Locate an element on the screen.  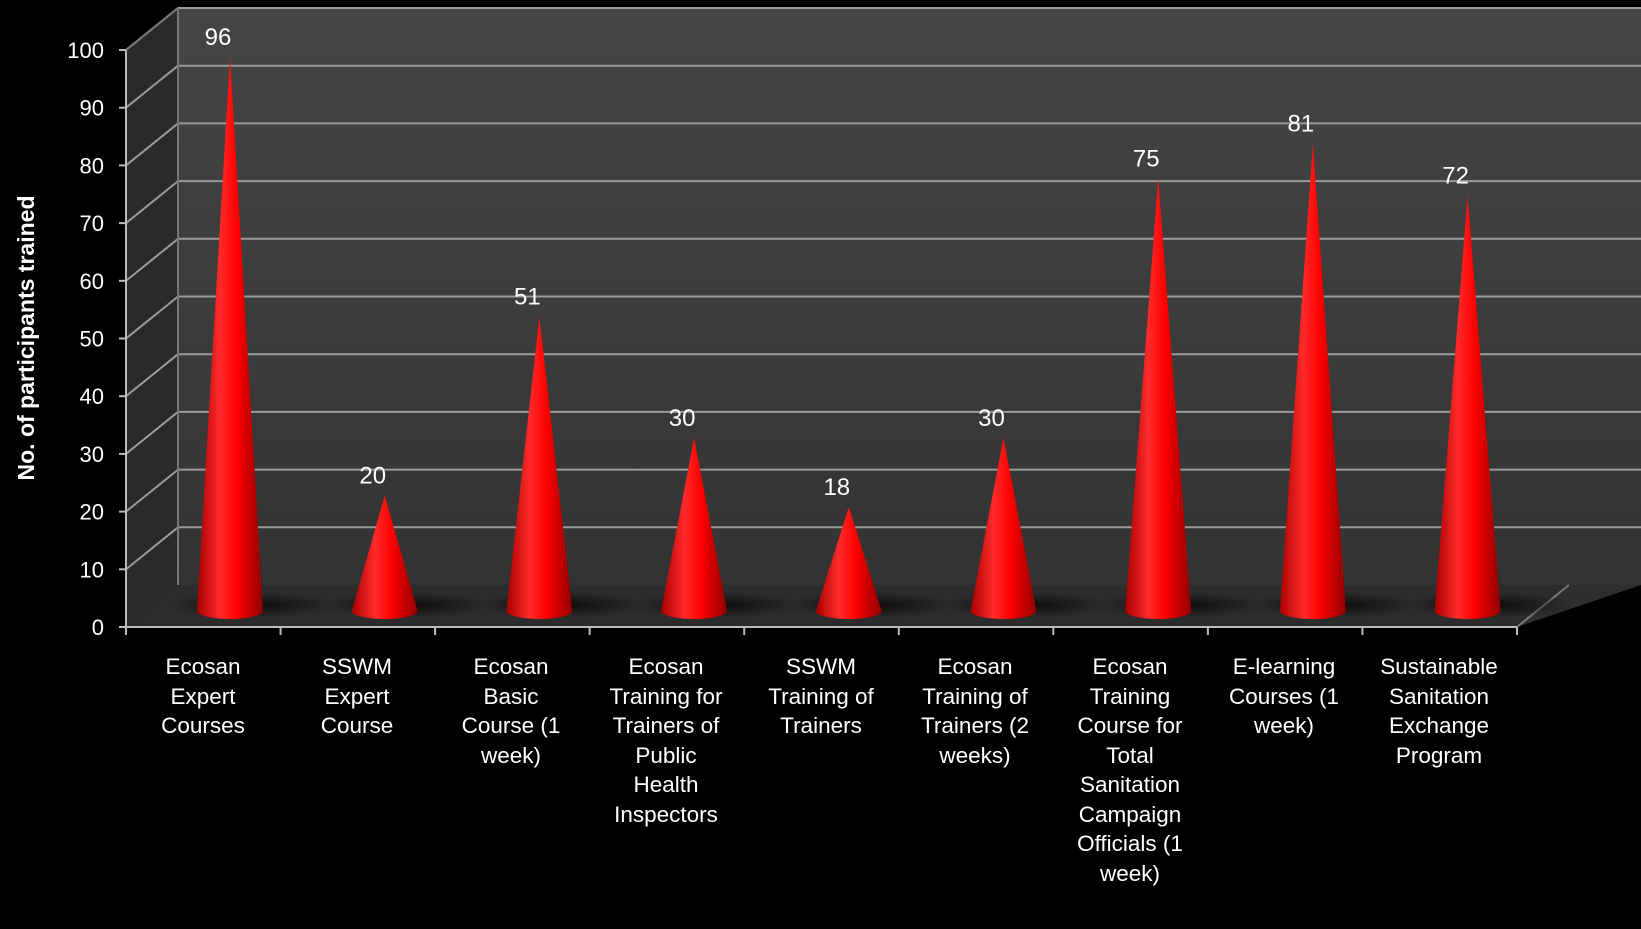
category-label-line: Training is located at coordinates (1130, 696).